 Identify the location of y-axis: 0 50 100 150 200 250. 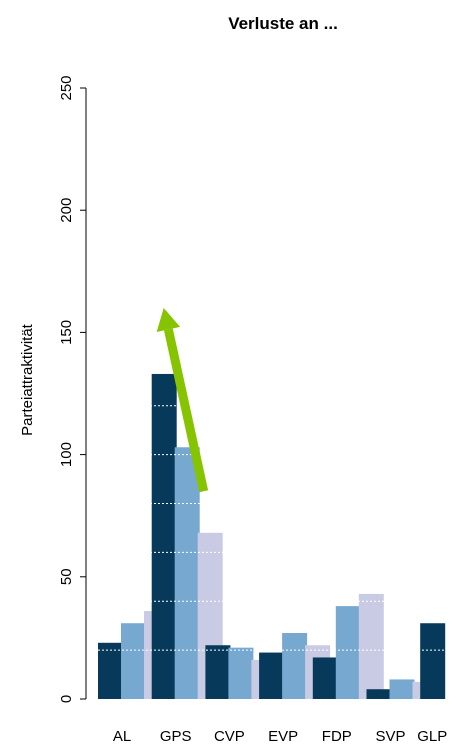
(72, 389).